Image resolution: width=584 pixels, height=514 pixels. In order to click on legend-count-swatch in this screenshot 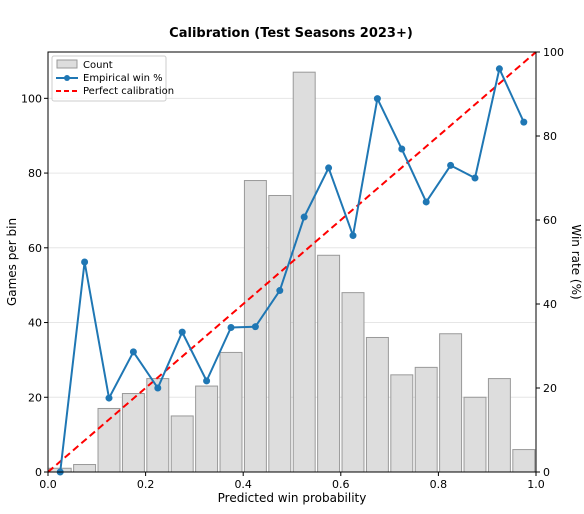, I will do `click(67, 64)`.